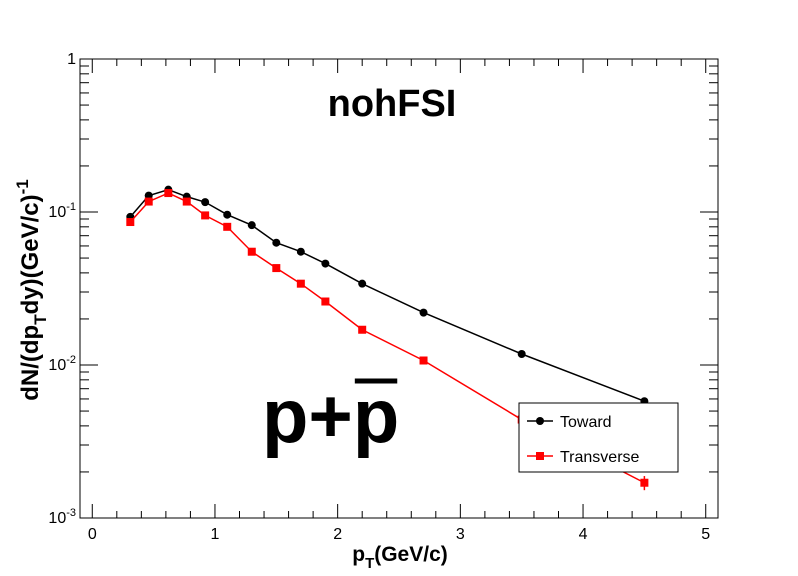 The width and height of the screenshot is (798, 576). What do you see at coordinates (399, 534) in the screenshot?
I see `x-tick-labels: 0 1 2 3 4 5` at bounding box center [399, 534].